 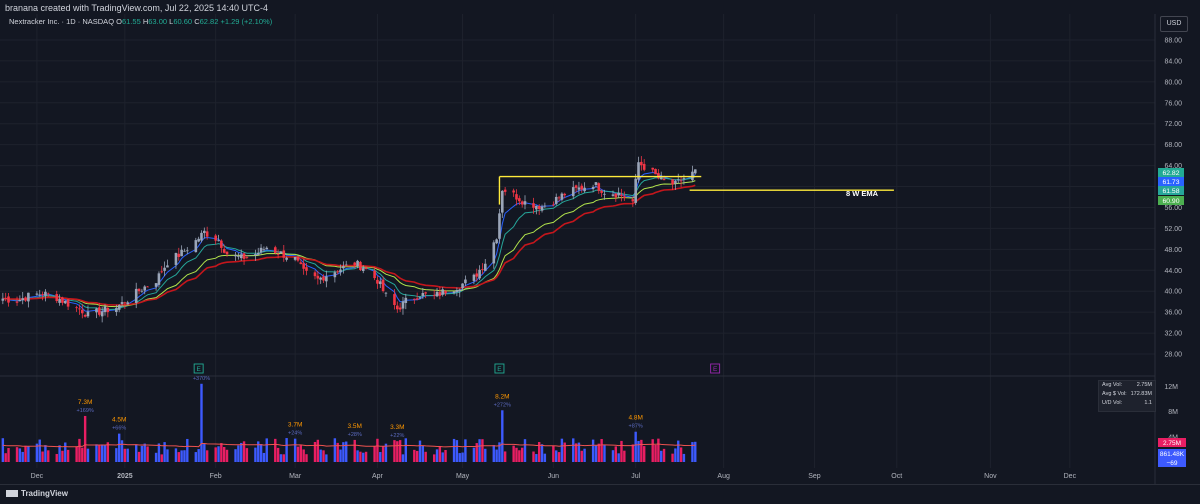 I want to click on volume-axis: 12M 8M 4M, so click(x=1171, y=412).